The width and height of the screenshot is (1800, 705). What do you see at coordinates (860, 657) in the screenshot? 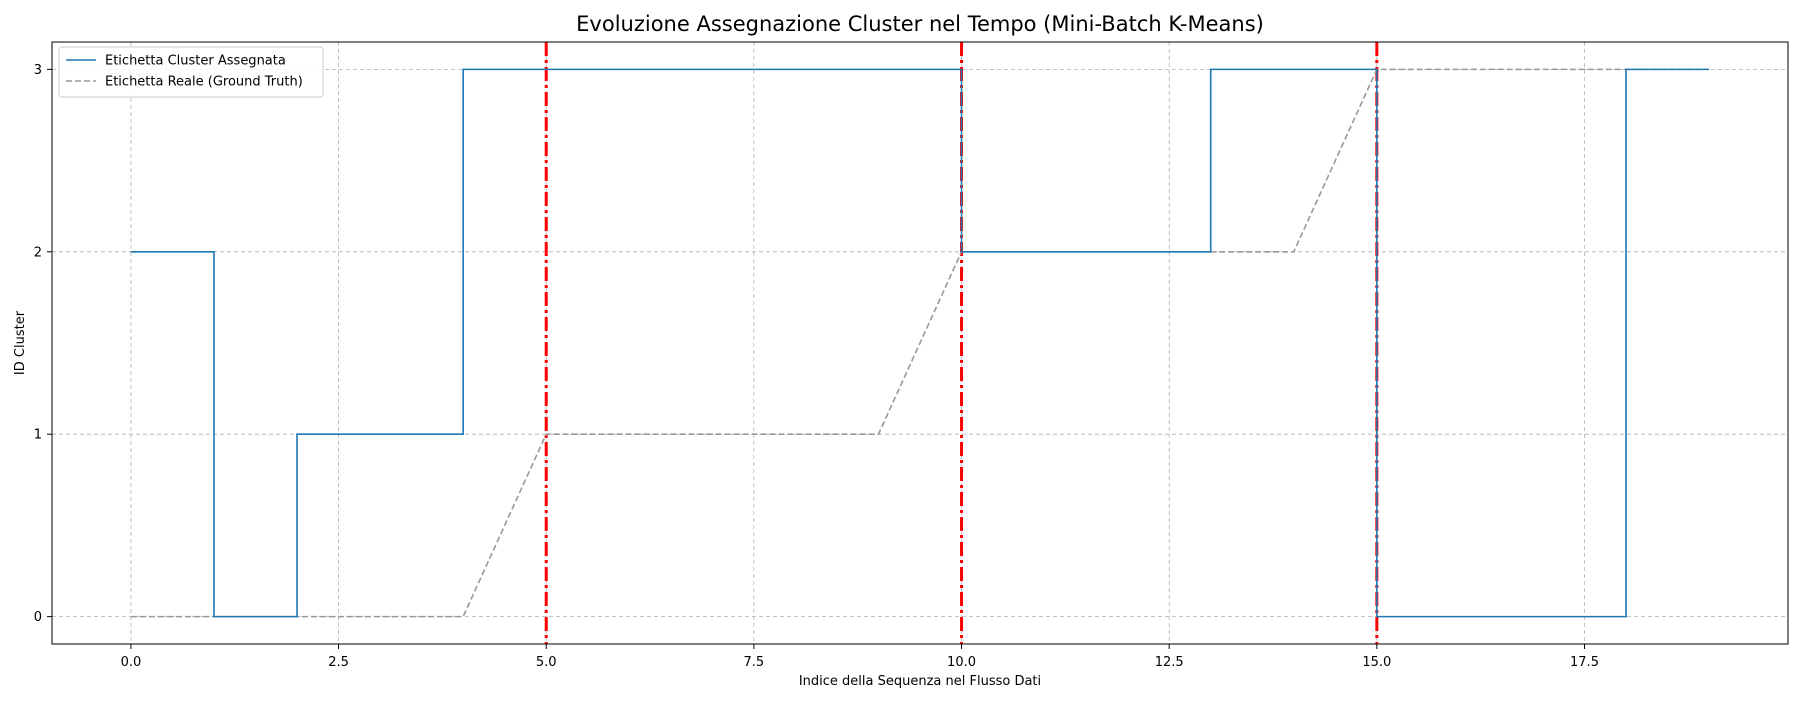
I see `x-tick-layer: 0.0 2.5 5.0 7.5 10.0 12.5 15.0 17.5` at bounding box center [860, 657].